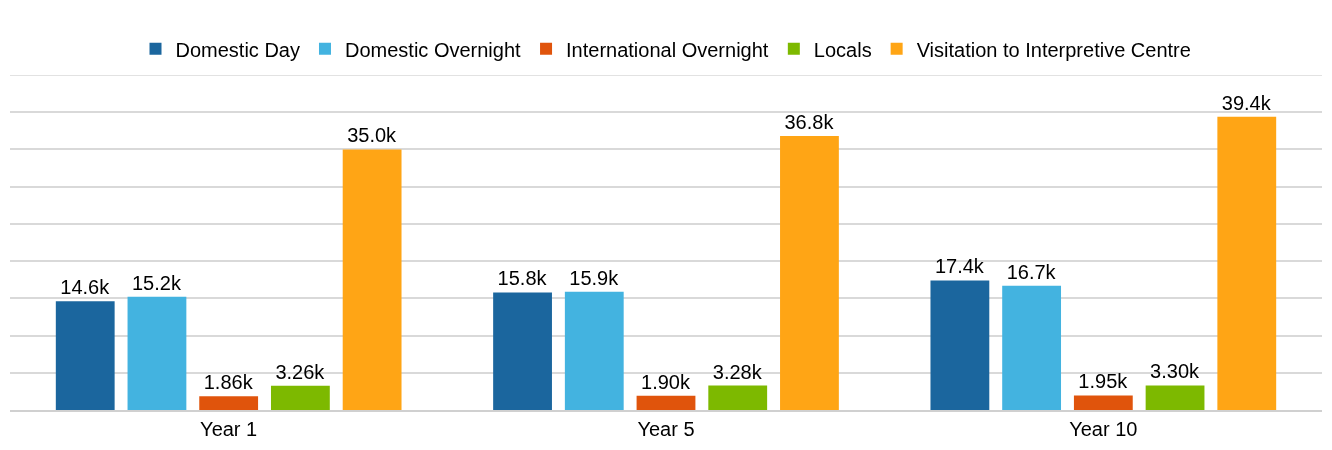 The image size is (1332, 450). Describe the element at coordinates (85, 287) in the screenshot. I see `data-label: 14.6k` at that location.